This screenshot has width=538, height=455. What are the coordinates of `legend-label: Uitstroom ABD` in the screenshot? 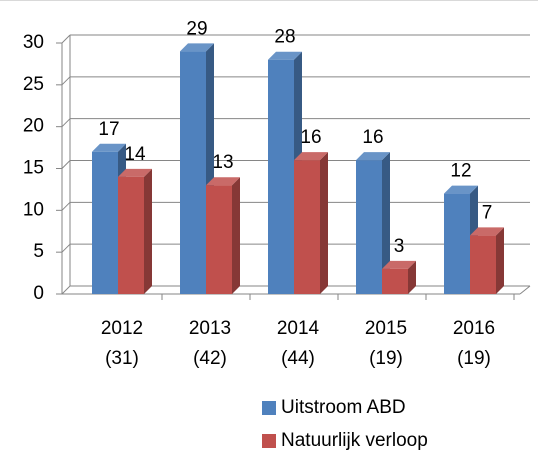 It's located at (343, 407).